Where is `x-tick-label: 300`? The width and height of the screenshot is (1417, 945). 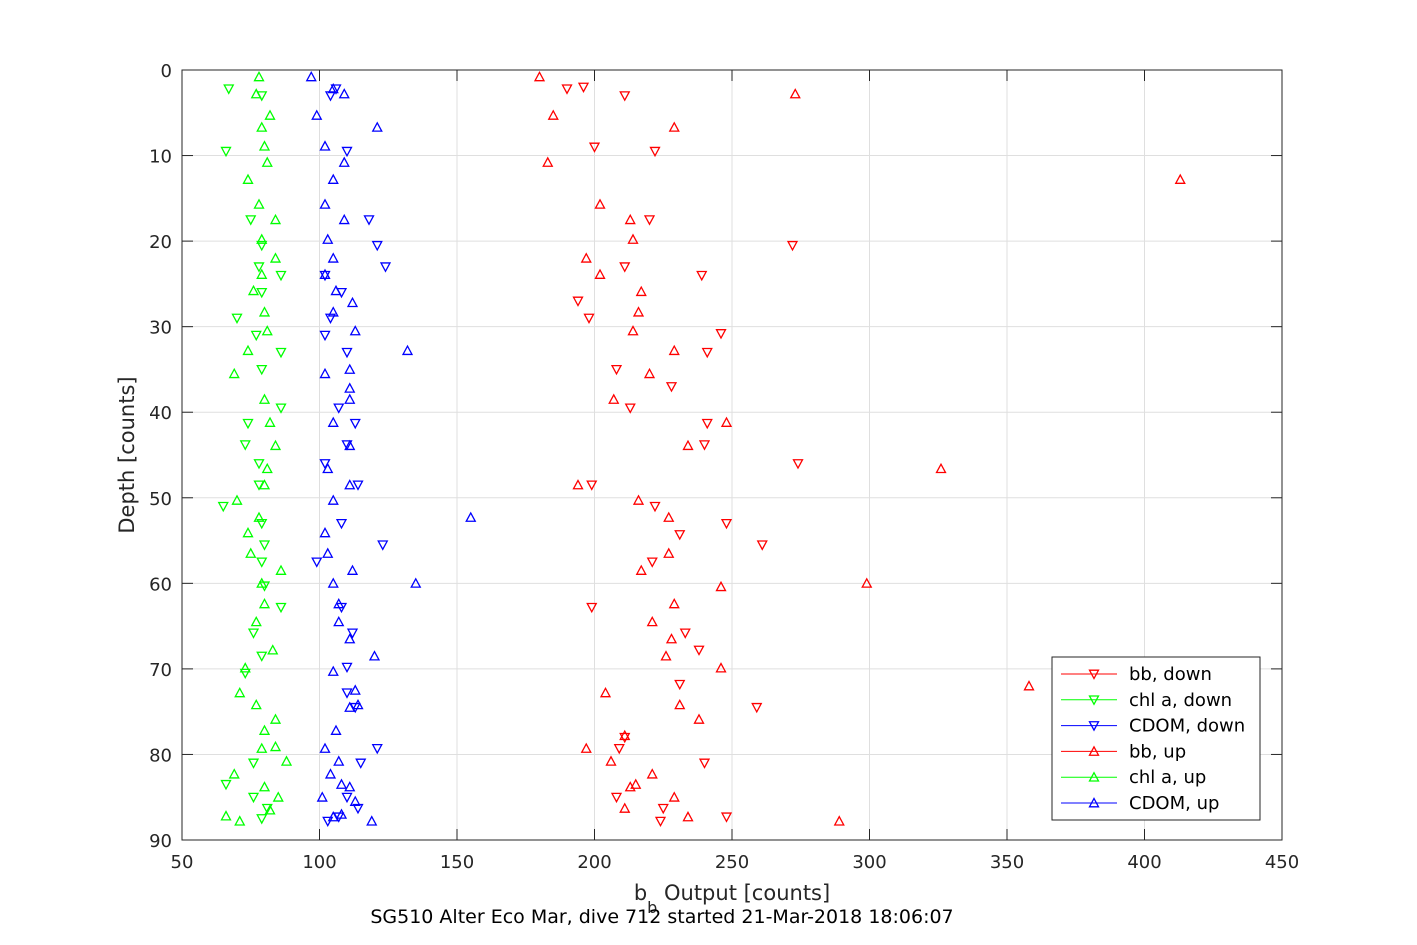 x-tick-label: 300 is located at coordinates (869, 862).